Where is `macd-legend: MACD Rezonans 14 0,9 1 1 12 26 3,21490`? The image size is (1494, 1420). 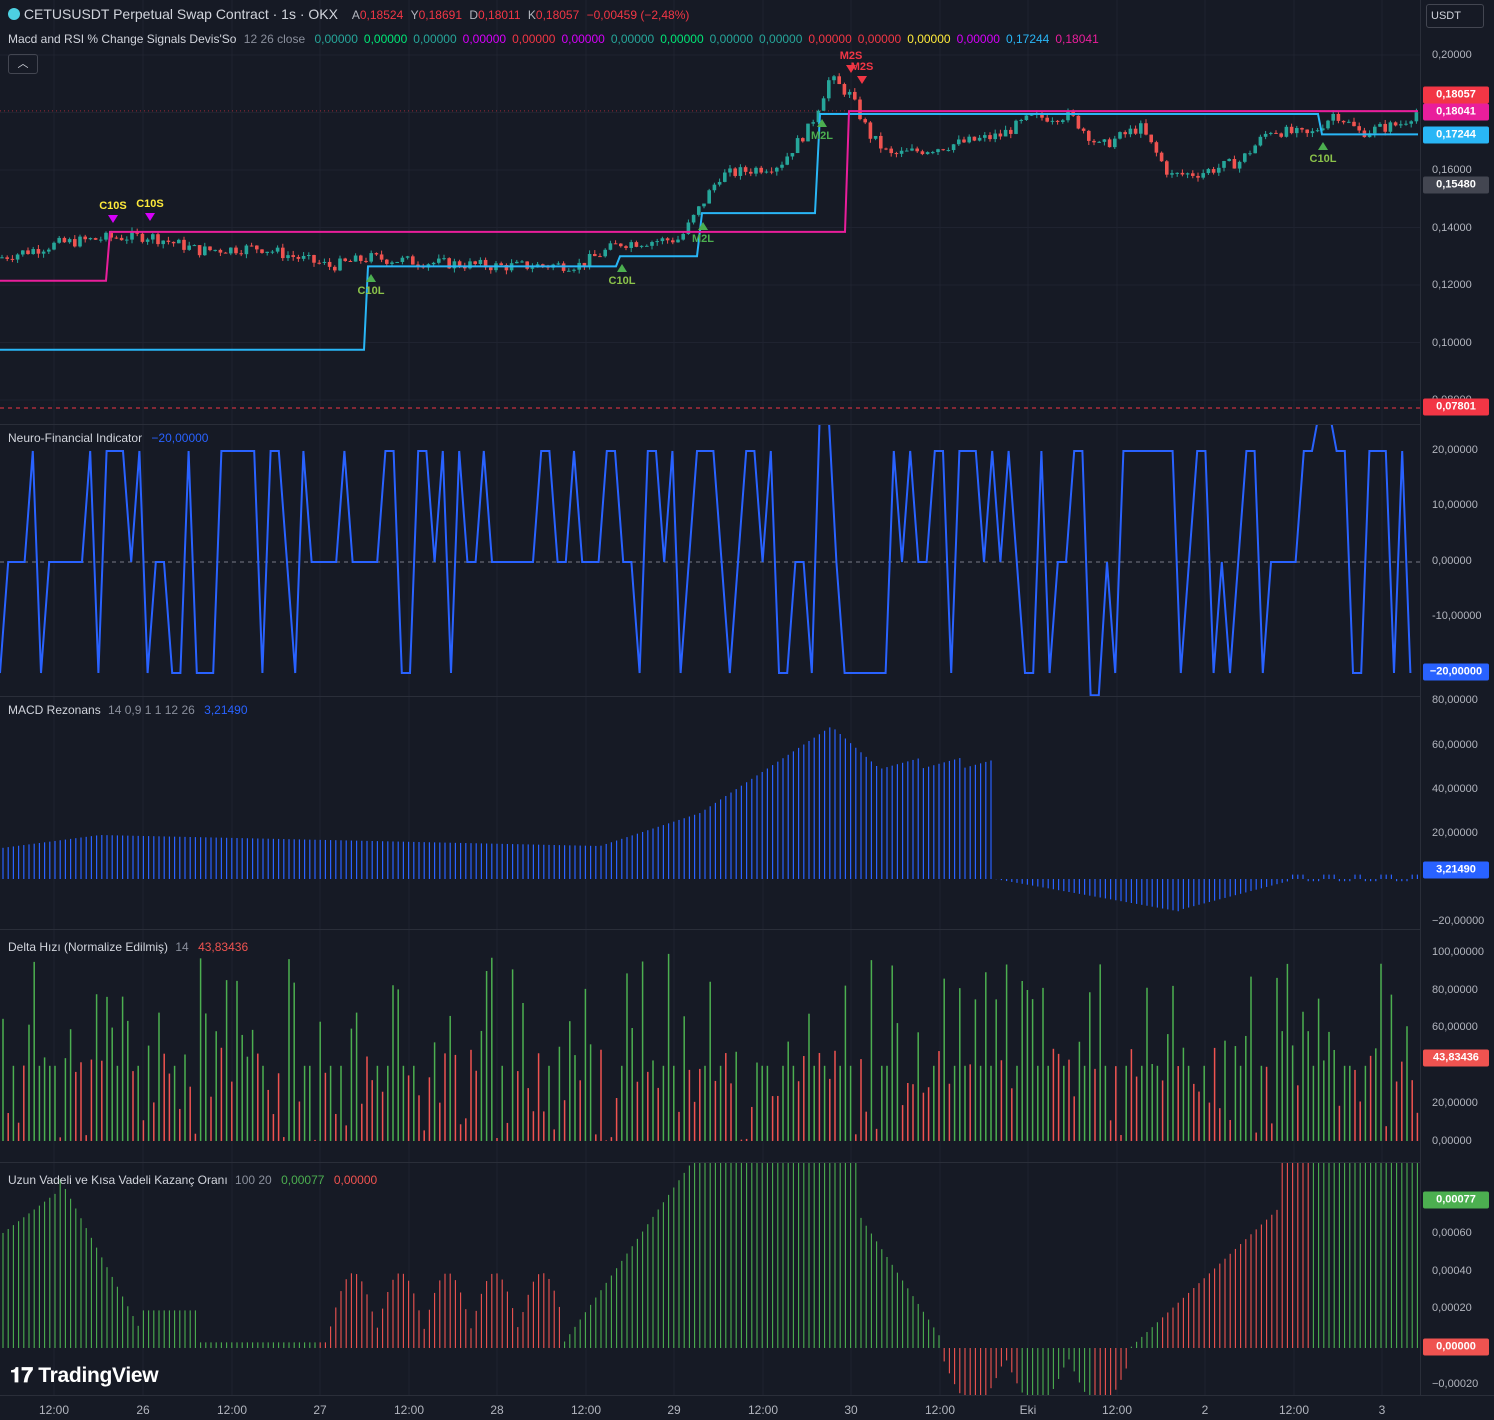
macd-legend: MACD Rezonans 14 0,9 1 1 12 26 3,21490 is located at coordinates (128, 710).